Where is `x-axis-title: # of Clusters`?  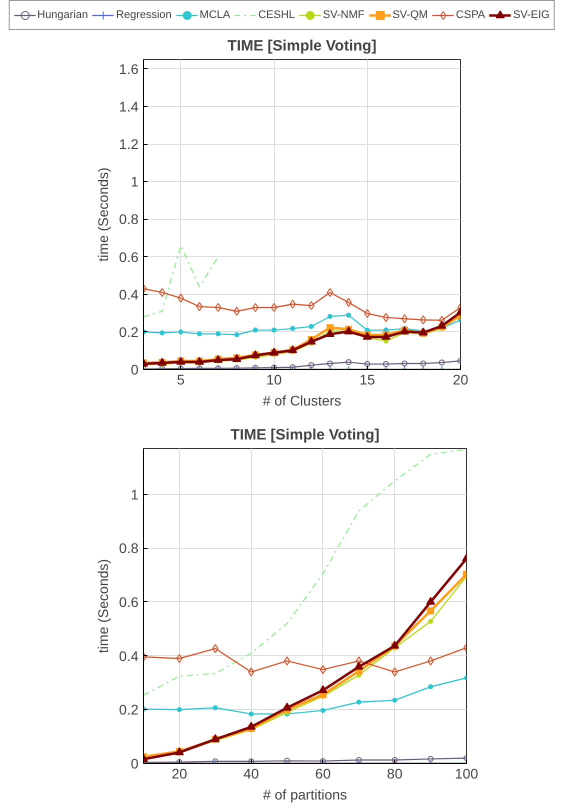
x-axis-title: # of Clusters is located at coordinates (302, 400).